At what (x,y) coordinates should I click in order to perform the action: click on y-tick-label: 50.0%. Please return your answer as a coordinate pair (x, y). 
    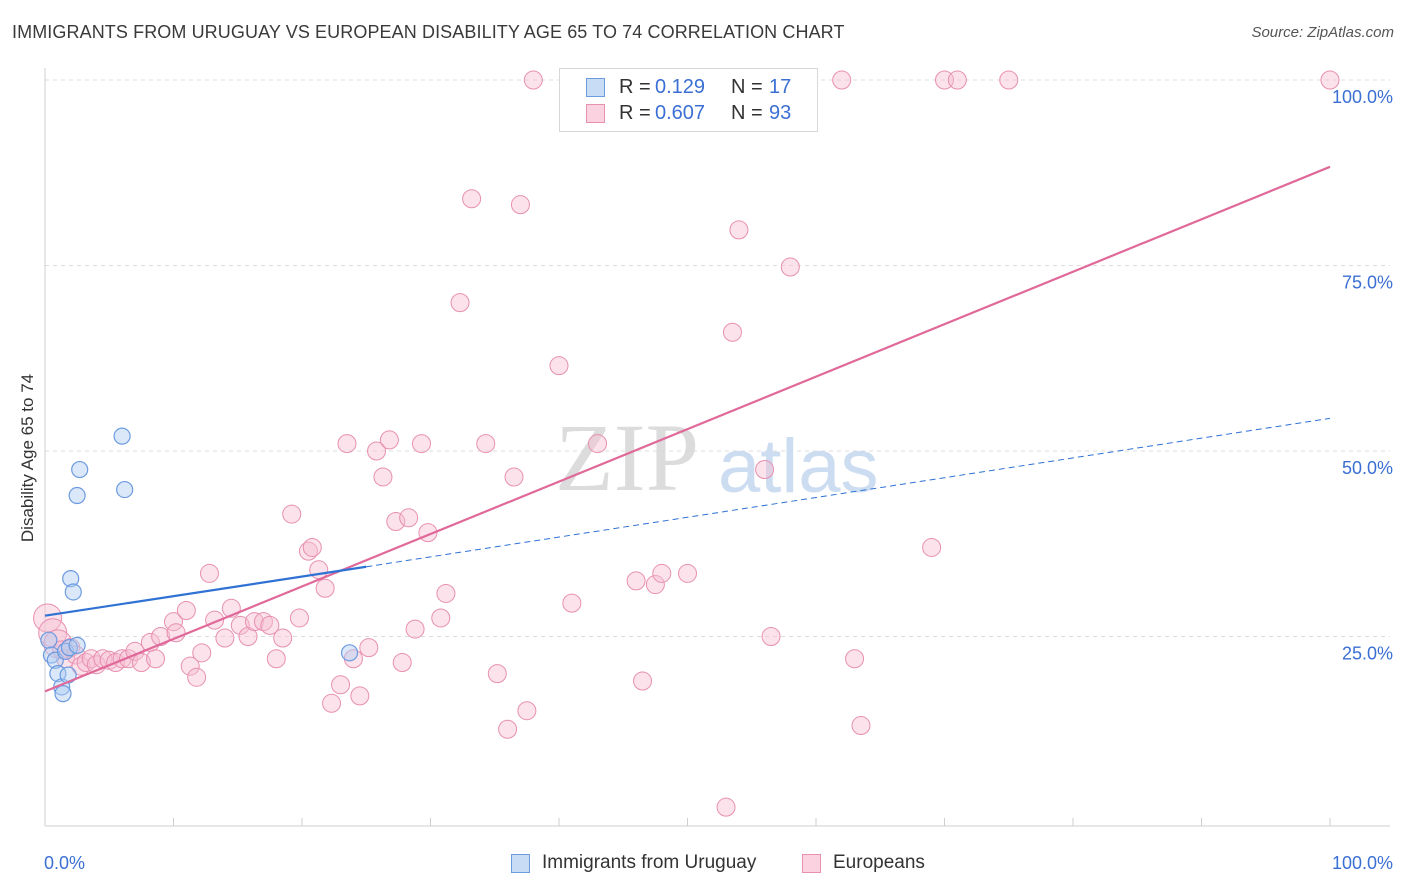
    Looking at the image, I should click on (1367, 468).